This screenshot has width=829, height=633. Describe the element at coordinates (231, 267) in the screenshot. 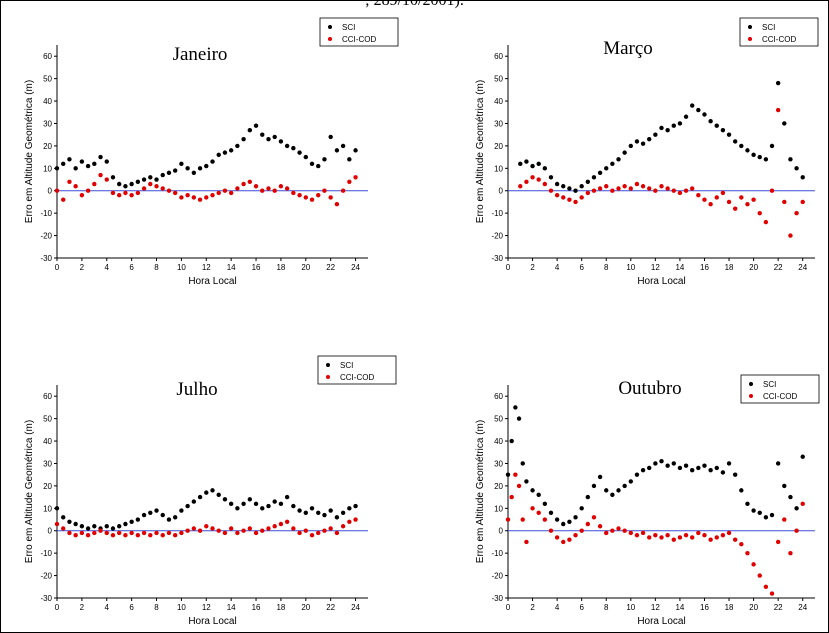

I see `x-tick-label: 14` at that location.